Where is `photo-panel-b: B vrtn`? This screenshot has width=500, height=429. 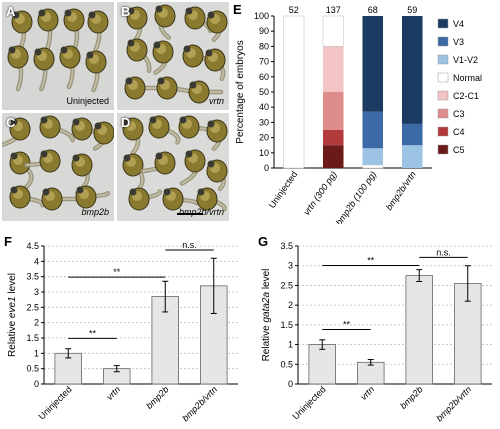
photo-panel-b: B vrtn is located at coordinates (173, 56).